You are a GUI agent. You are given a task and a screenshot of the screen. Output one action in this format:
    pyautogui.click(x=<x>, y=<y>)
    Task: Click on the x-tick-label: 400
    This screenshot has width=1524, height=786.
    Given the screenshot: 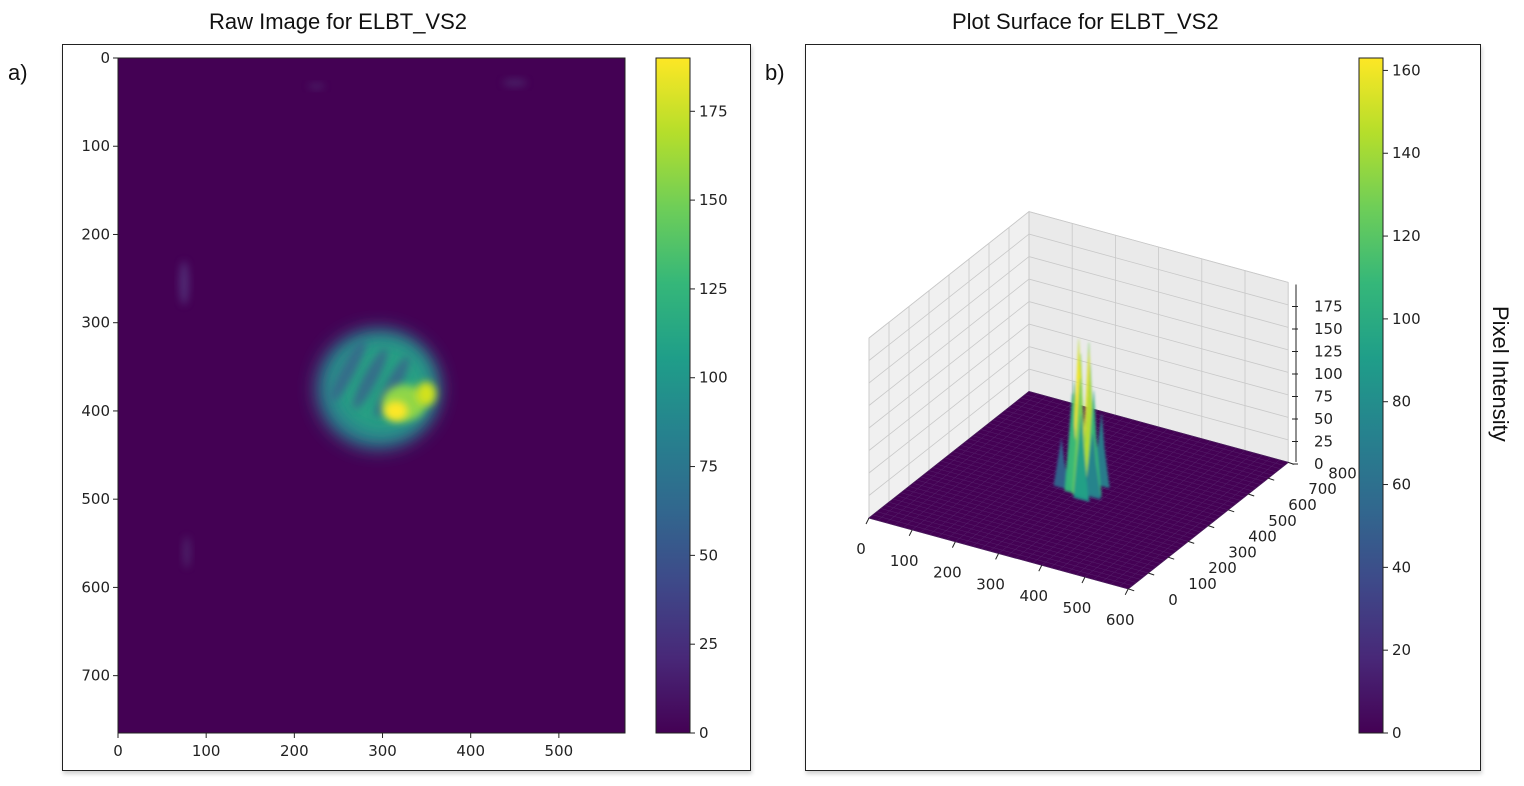 What is the action you would take?
    pyautogui.click(x=1033, y=596)
    